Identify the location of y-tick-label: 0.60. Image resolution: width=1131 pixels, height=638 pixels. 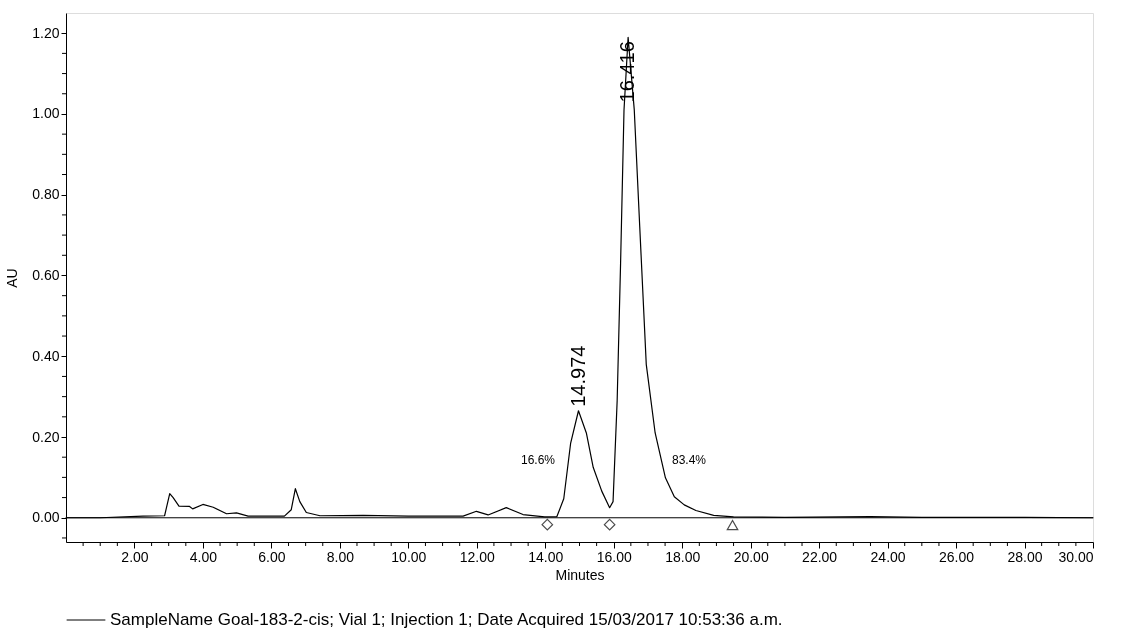
(46, 274).